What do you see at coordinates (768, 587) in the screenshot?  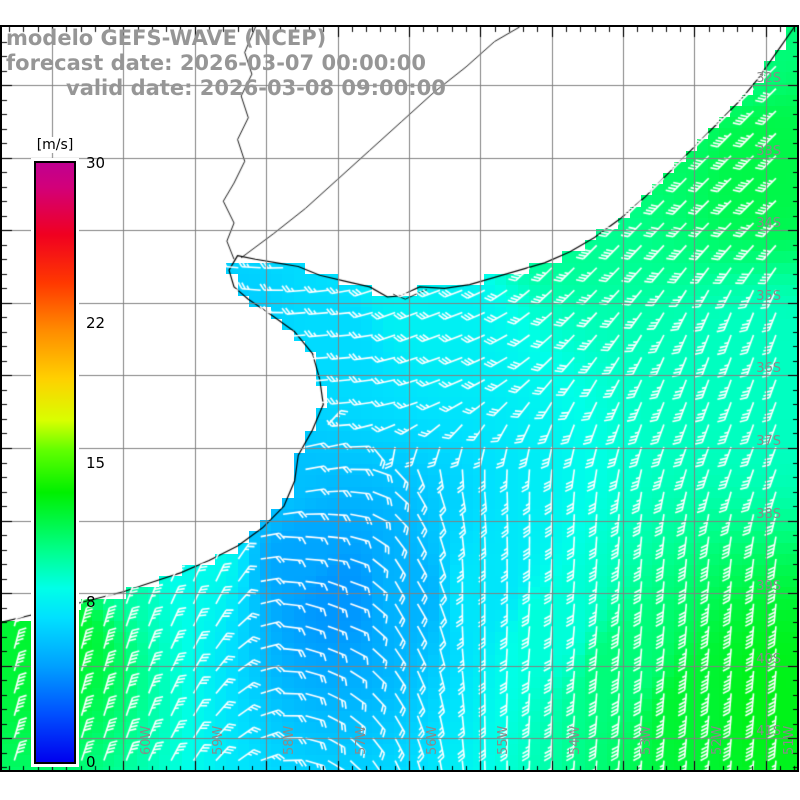 I see `lat-label-39s: 39S` at bounding box center [768, 587].